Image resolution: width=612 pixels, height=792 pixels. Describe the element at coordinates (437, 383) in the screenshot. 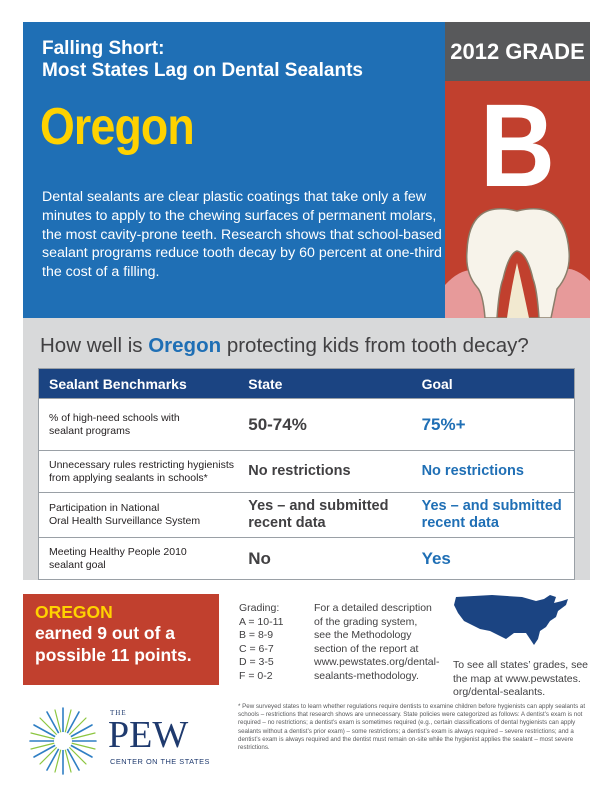

I see `header-goal: Goal` at that location.